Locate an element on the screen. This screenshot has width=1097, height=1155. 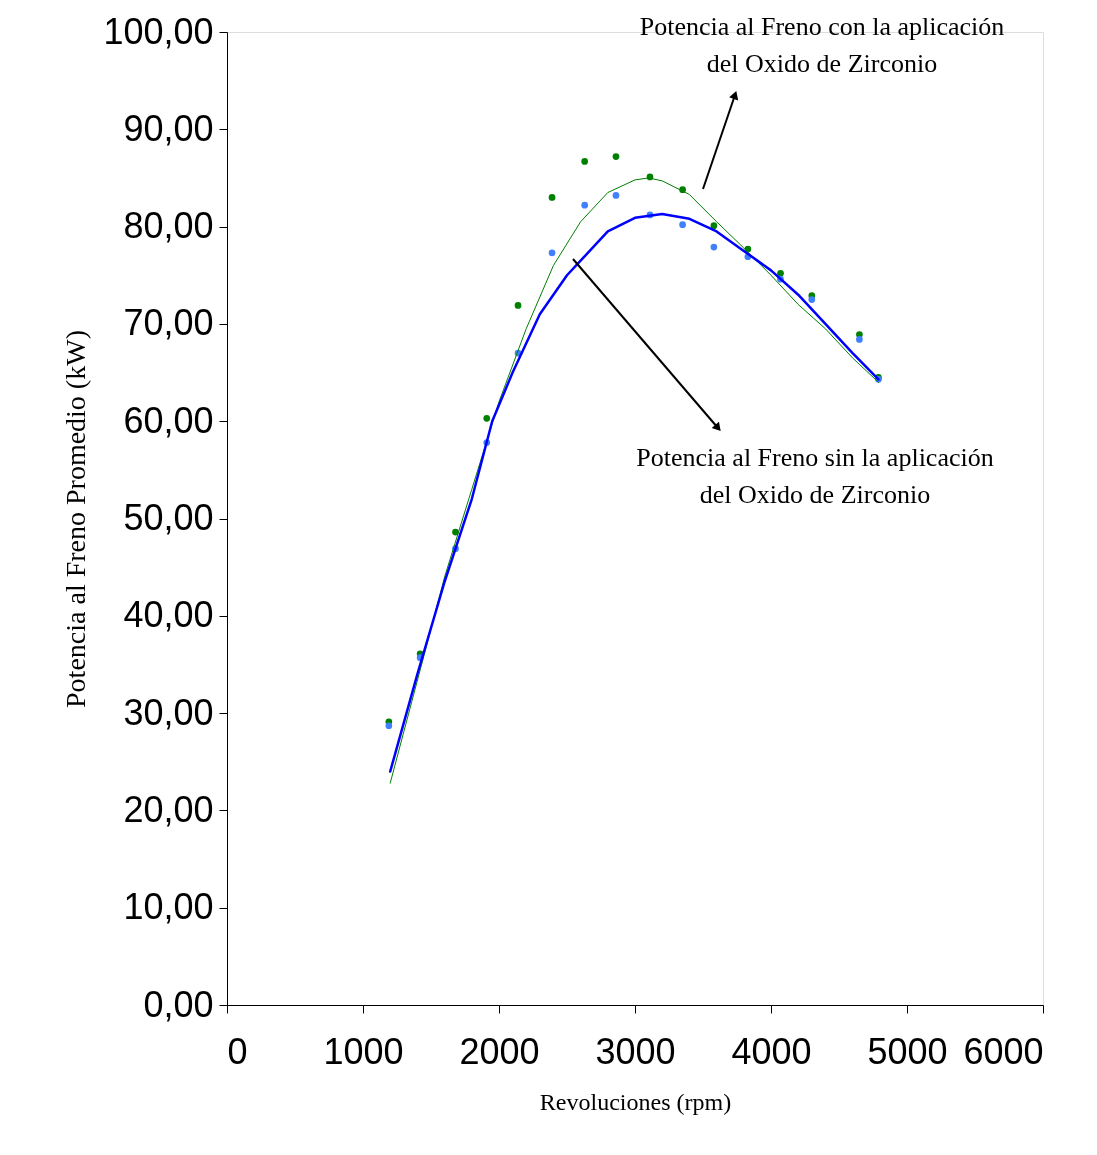
annotation: Potencia al Freno sin la aplicación del Oxido de Zirconio is located at coordinates (815, 476).